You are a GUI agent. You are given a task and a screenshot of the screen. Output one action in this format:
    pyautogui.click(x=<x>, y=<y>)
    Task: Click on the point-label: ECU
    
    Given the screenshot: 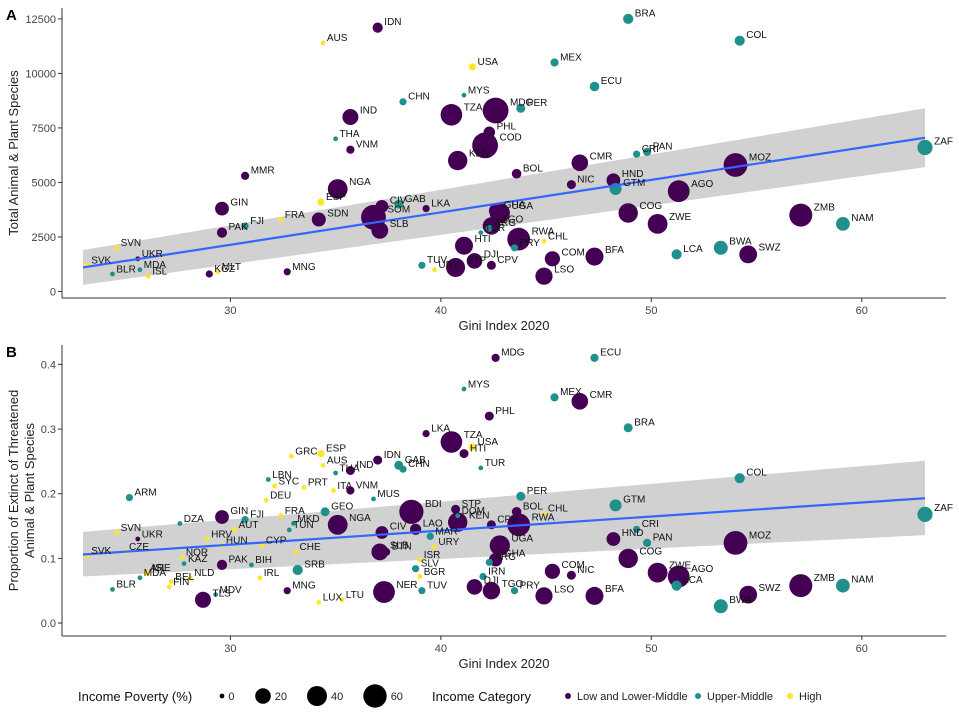 What is the action you would take?
    pyautogui.click(x=610, y=353)
    